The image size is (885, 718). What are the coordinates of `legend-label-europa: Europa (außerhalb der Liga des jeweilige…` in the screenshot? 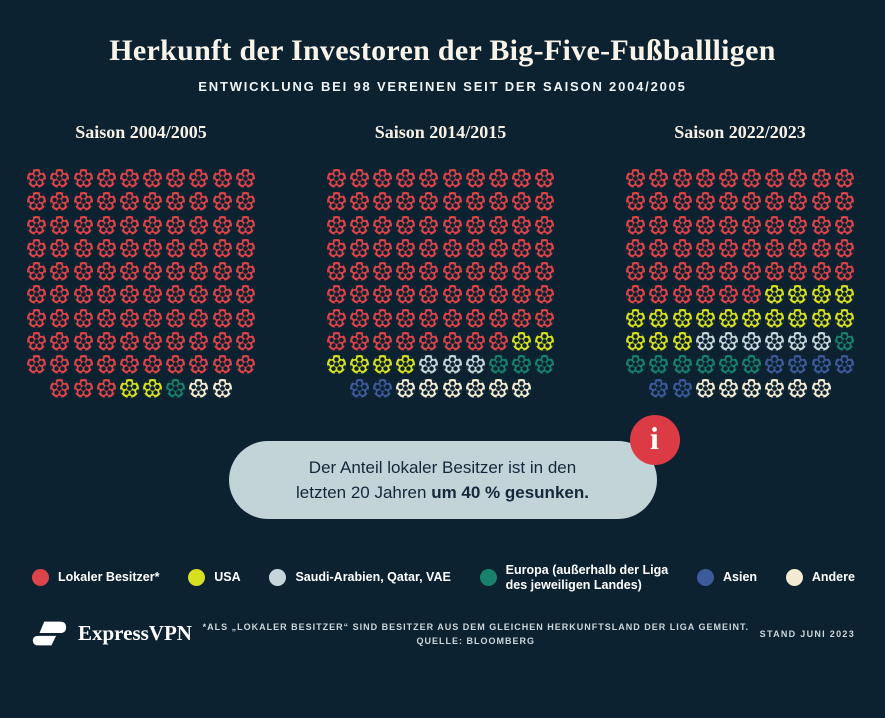 It's located at (587, 577).